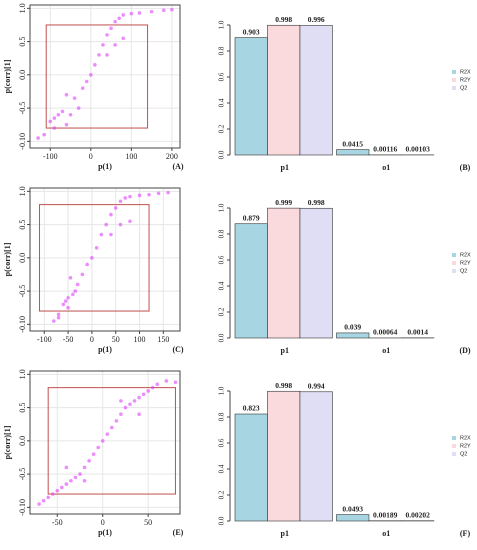 This screenshot has height=550, width=477. I want to click on value-label: 0.0493, so click(352, 508).